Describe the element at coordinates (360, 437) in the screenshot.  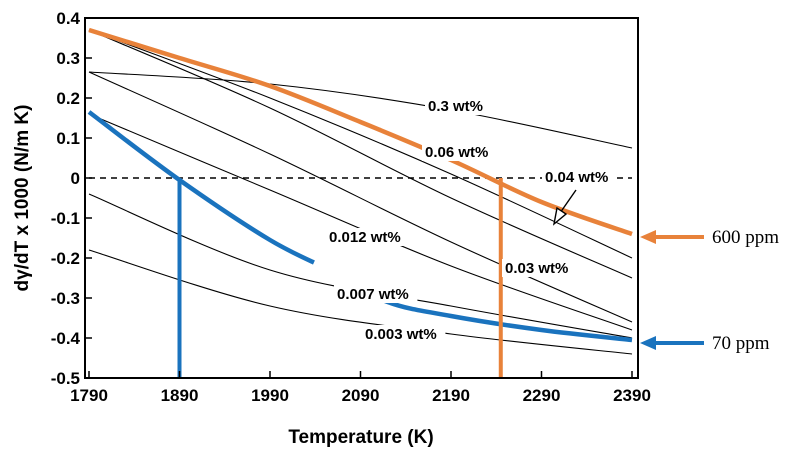
I see `x-axis-title: Temperature (K)` at that location.